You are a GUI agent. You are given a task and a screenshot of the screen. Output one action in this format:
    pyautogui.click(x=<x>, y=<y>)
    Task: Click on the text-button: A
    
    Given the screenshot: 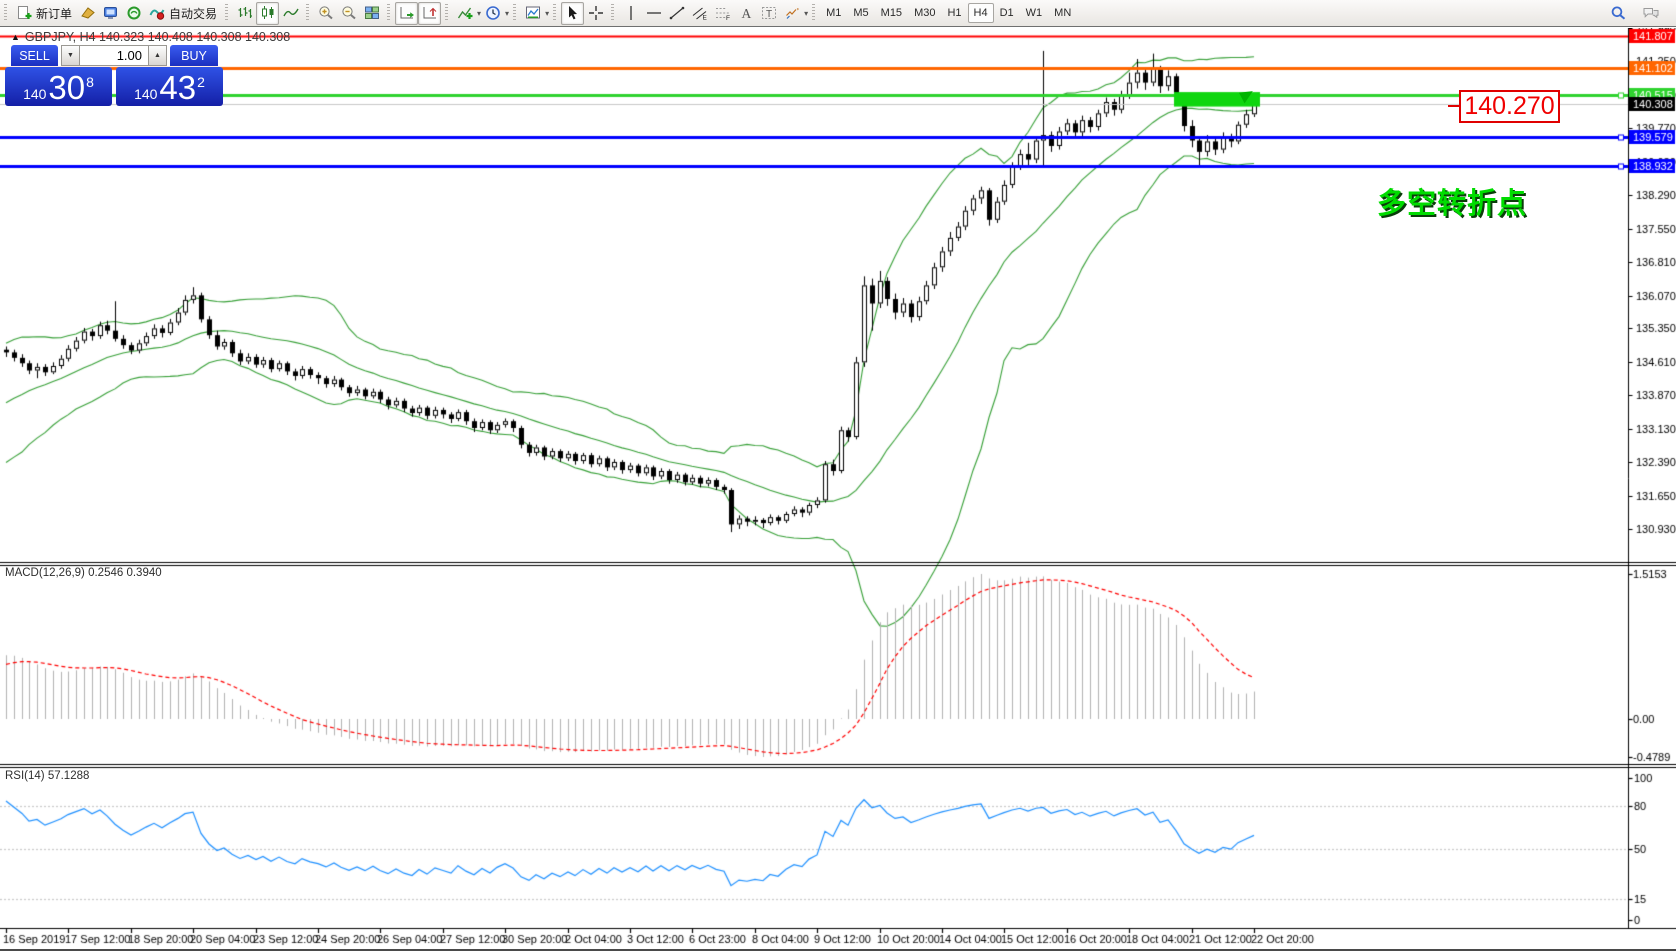 What is the action you would take?
    pyautogui.click(x=745, y=13)
    